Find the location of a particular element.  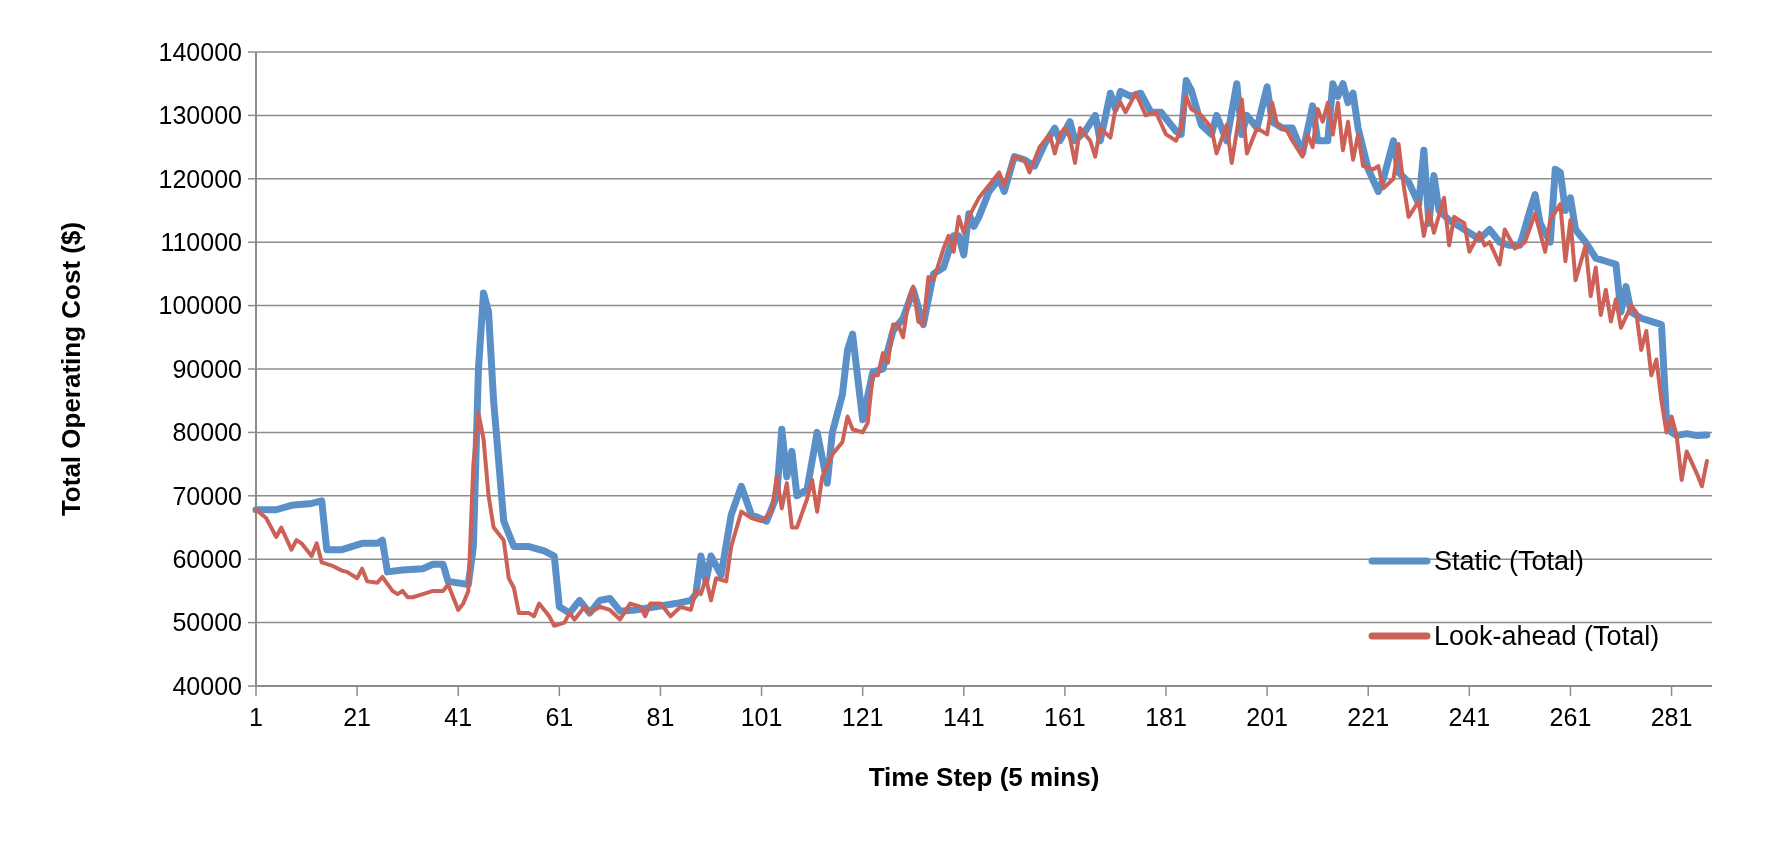

y-tick-label: 120000 is located at coordinates (200, 178).